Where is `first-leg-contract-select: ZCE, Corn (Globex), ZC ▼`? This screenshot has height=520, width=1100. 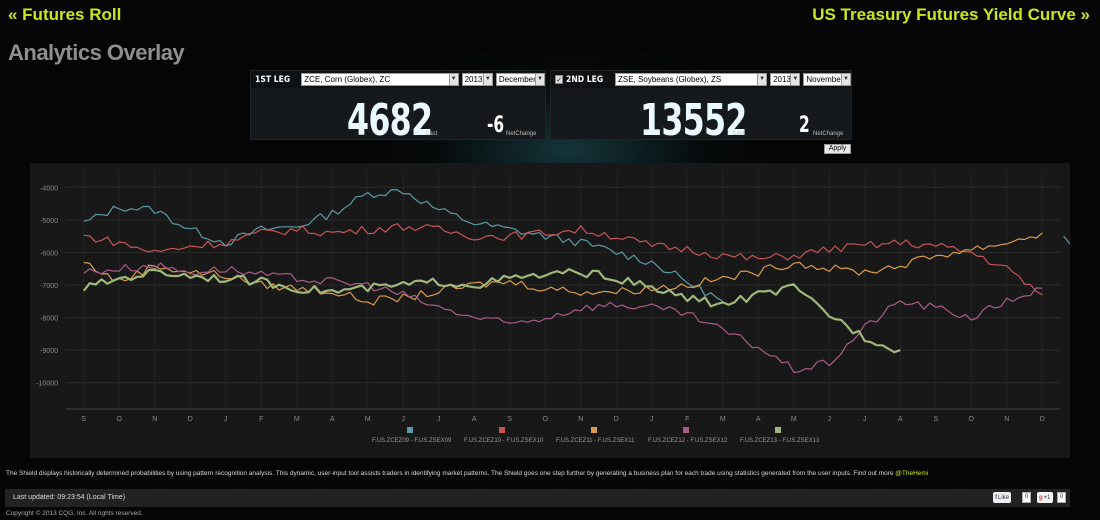
first-leg-contract-select: ZCE, Corn (Globex), ZC ▼ is located at coordinates (380, 79).